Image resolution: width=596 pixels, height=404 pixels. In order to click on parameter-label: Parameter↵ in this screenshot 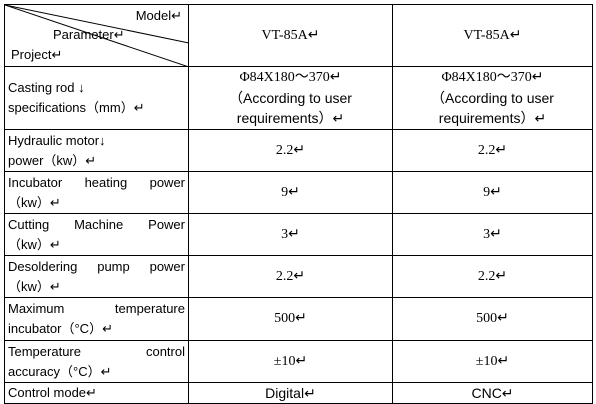, I will do `click(89, 34)`.